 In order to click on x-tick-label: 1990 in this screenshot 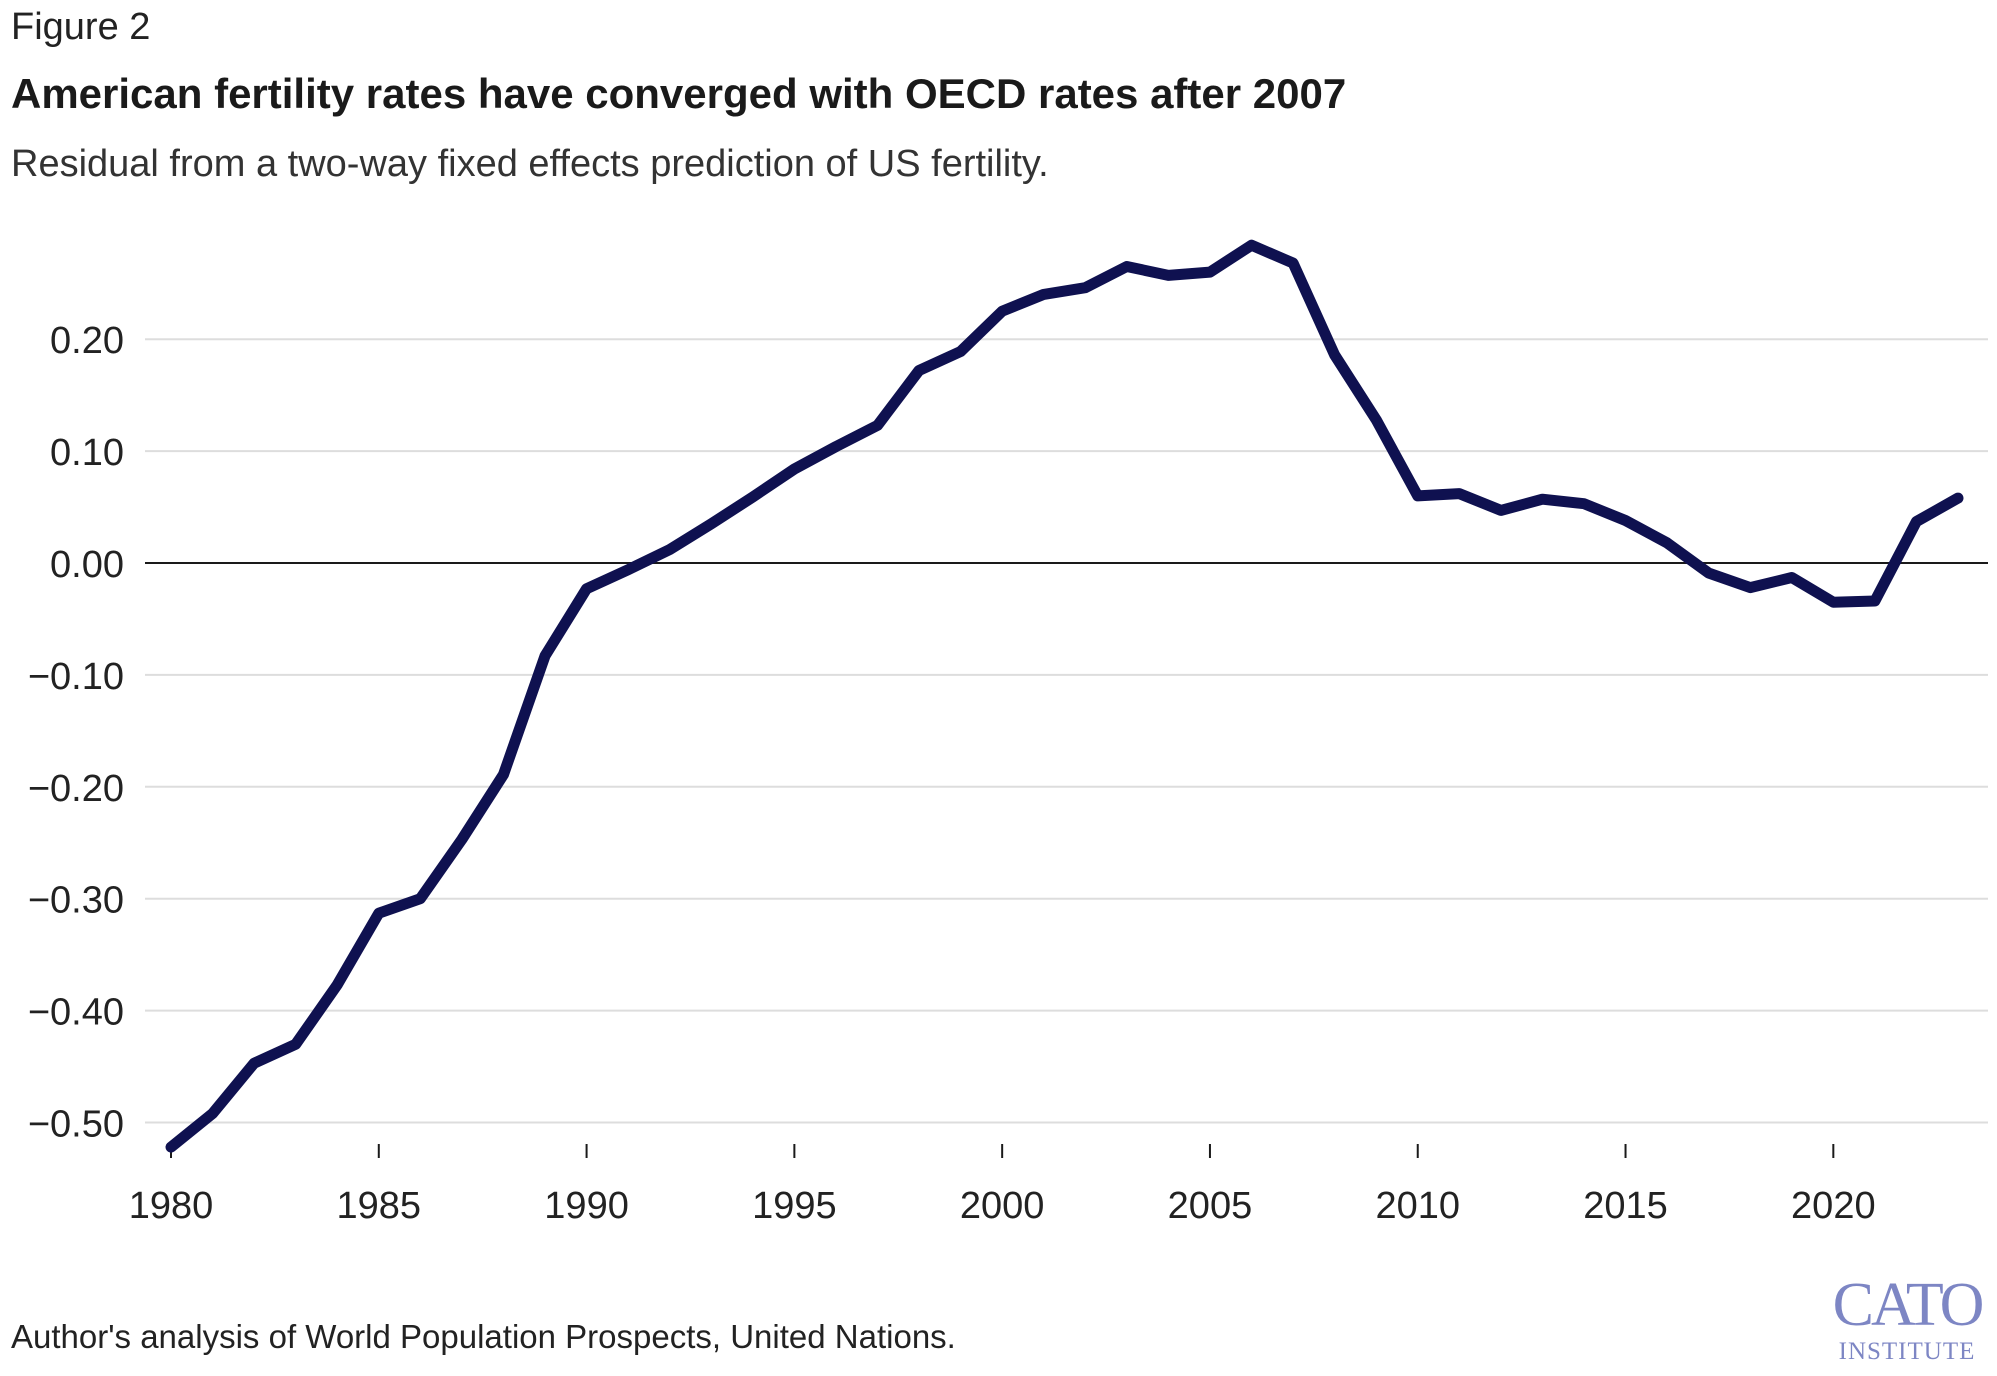, I will do `click(586, 1206)`.